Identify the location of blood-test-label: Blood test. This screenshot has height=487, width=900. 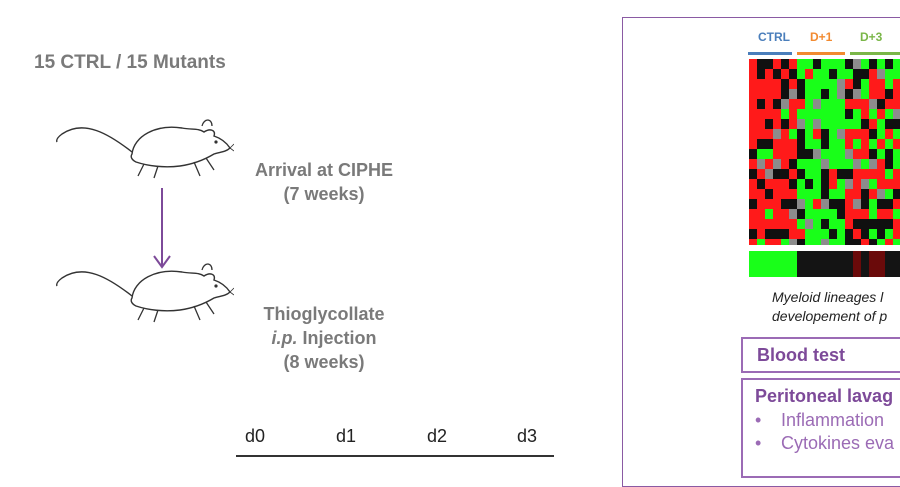
(801, 355).